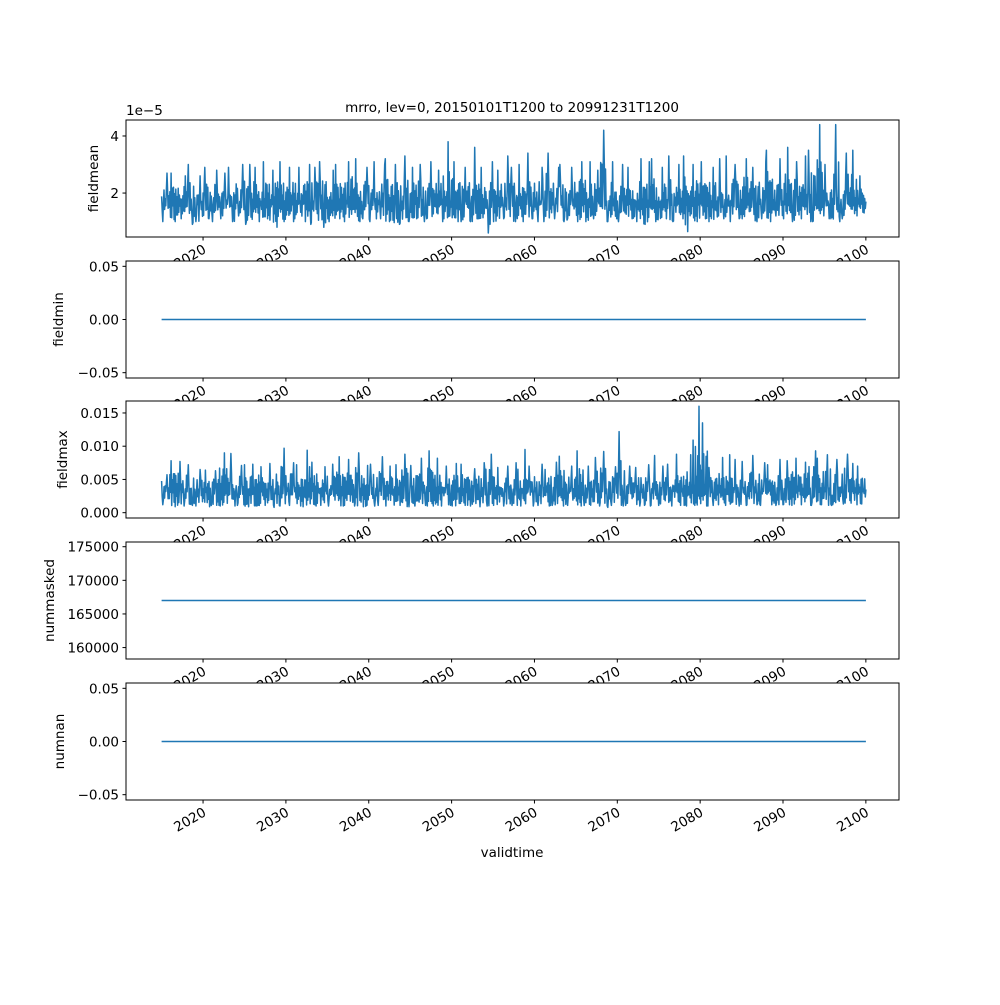 This screenshot has height=1005, width=1000. What do you see at coordinates (356, 820) in the screenshot?
I see `x-tick-label: 2040` at bounding box center [356, 820].